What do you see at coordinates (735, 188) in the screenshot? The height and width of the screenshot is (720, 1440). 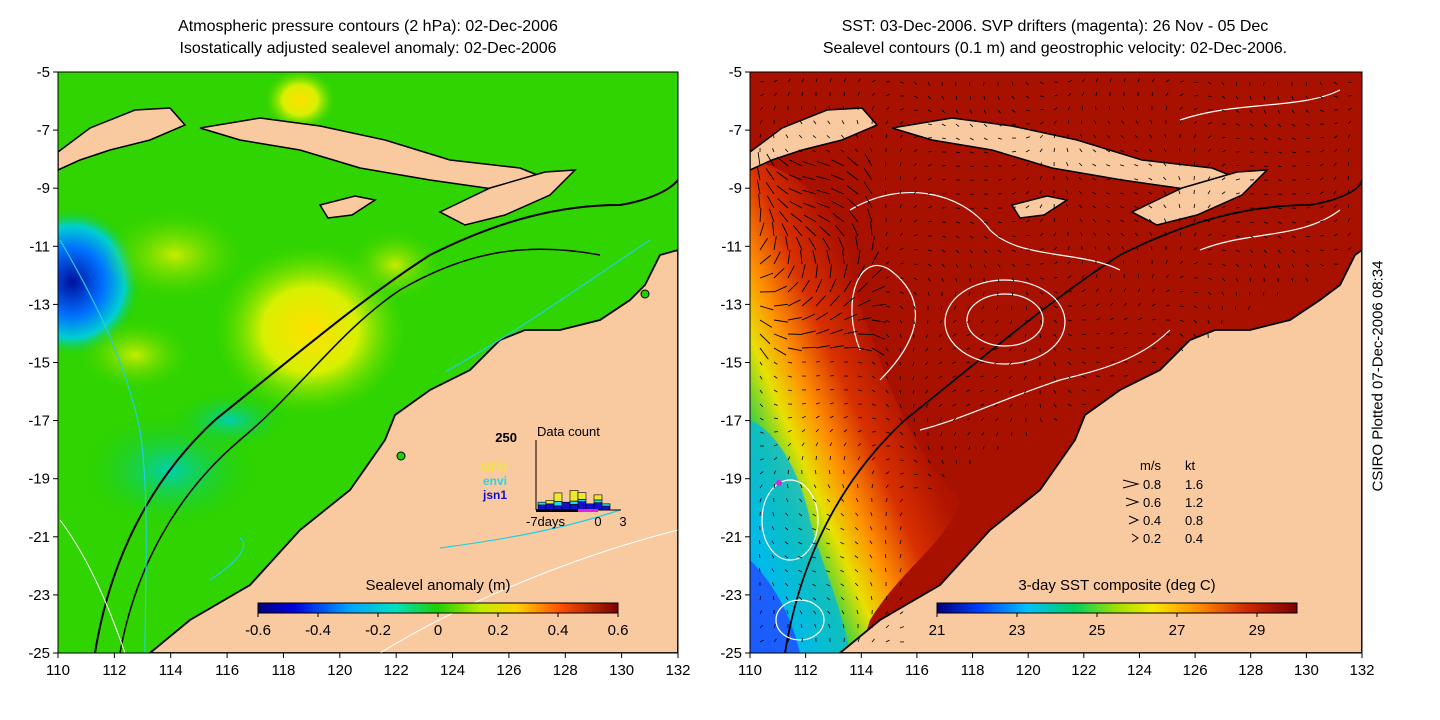 I see `y-tick-label: -9` at bounding box center [735, 188].